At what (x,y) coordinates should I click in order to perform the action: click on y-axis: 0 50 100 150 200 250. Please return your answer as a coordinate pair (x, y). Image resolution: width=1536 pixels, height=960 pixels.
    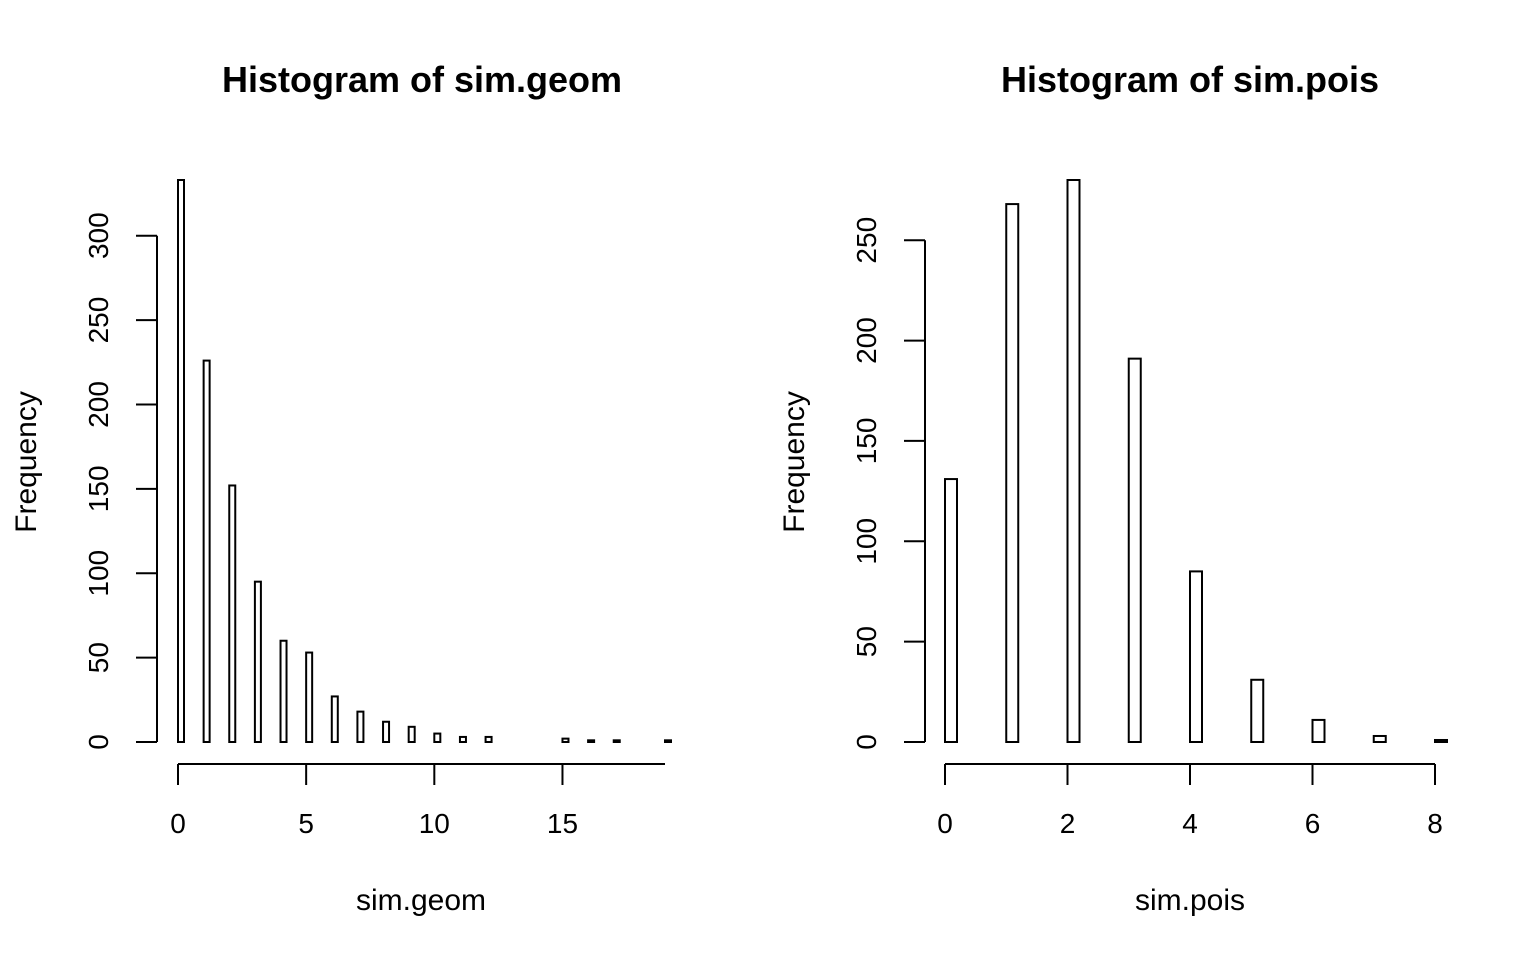
    Looking at the image, I should click on (888, 483).